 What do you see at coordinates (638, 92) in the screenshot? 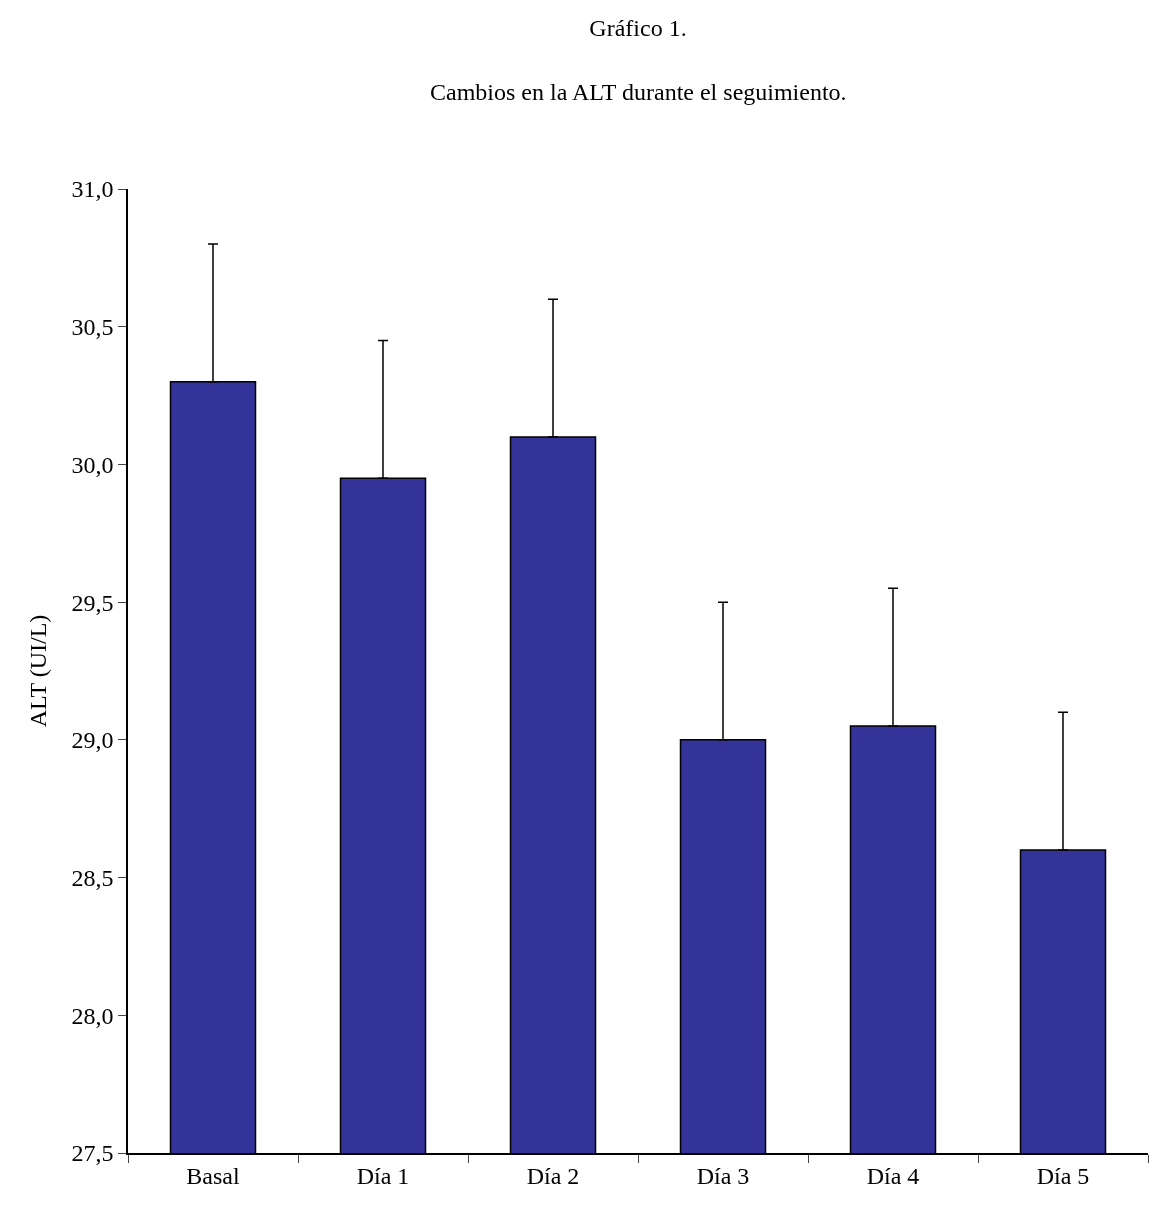
I see `chart-subtitle: Cambios en la ALT durante el seguimiento.` at bounding box center [638, 92].